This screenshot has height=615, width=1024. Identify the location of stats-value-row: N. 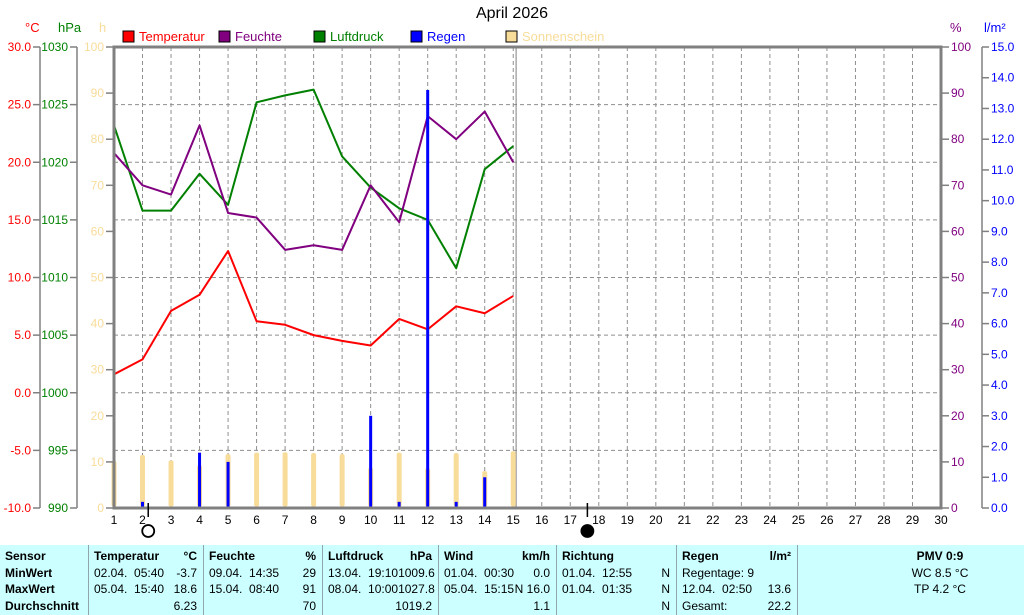
(616, 606).